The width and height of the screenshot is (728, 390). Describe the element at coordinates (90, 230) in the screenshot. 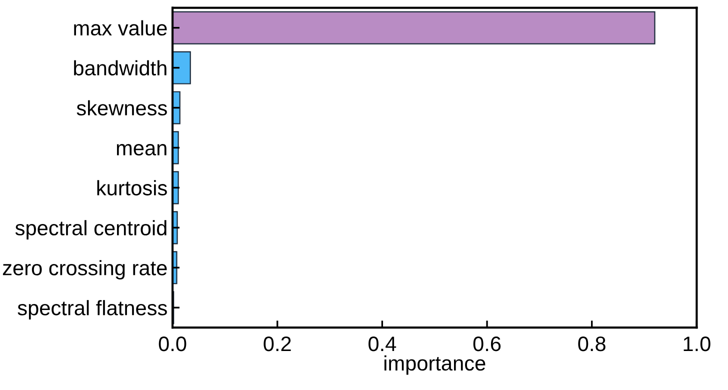

I see `y-tick-label: spectral centroid` at that location.